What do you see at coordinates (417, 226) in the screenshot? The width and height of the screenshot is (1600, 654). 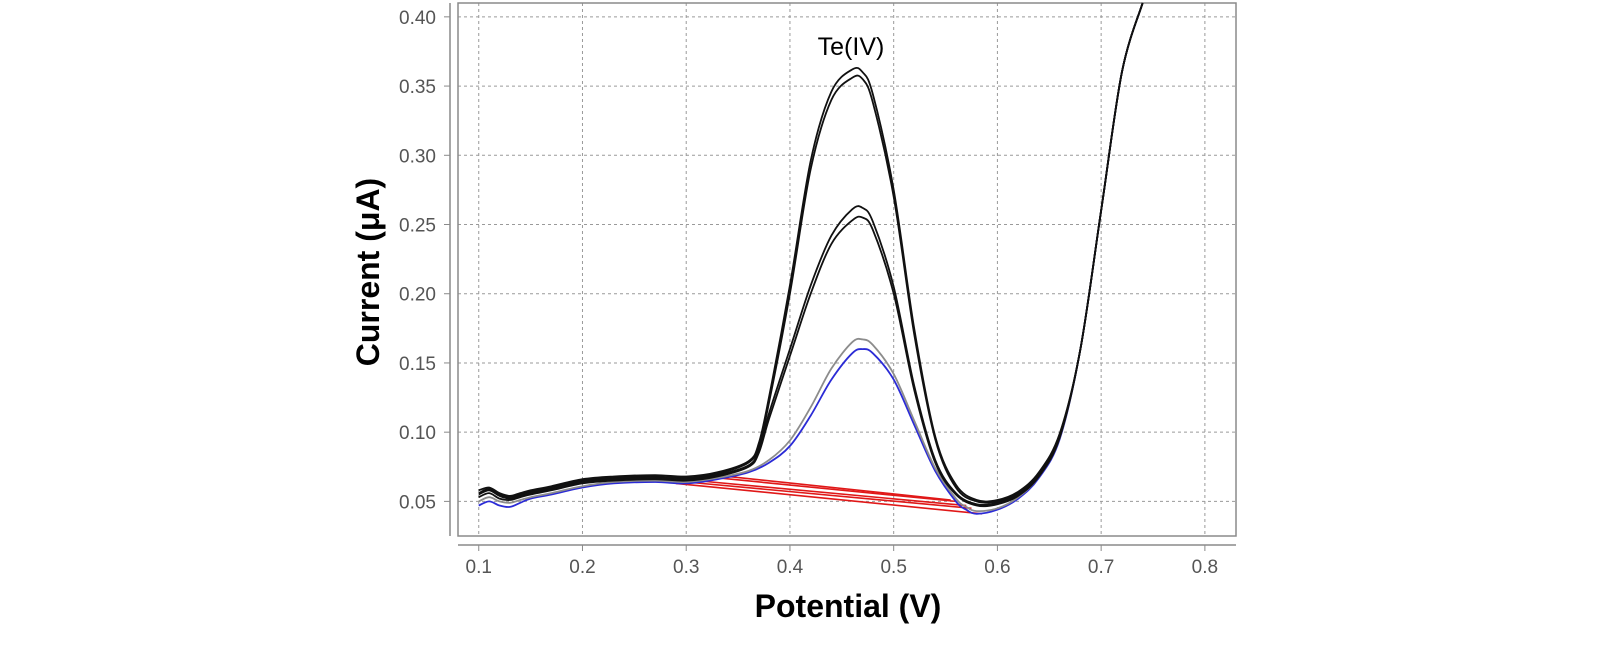 I see `y-tick-label: 0.25` at bounding box center [417, 226].